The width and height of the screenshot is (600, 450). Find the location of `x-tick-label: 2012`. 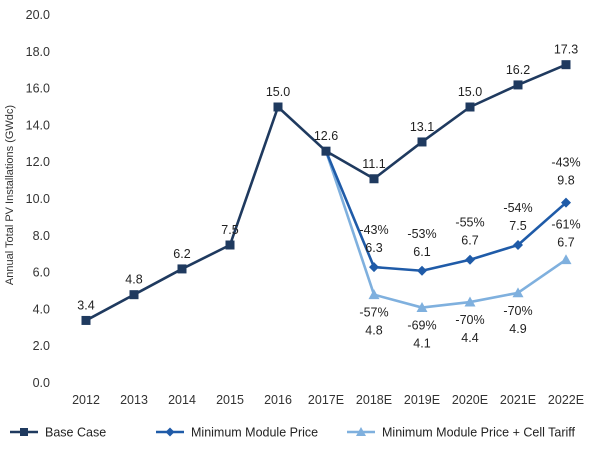

x-tick-label: 2012 is located at coordinates (86, 400).